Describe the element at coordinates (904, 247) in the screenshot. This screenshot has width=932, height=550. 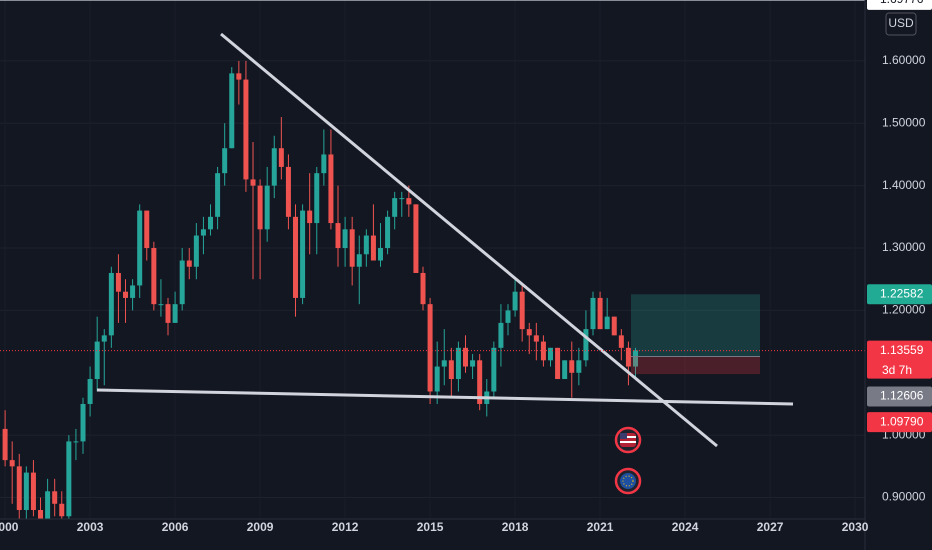
I see `y-tick-label: 1.30000` at that location.